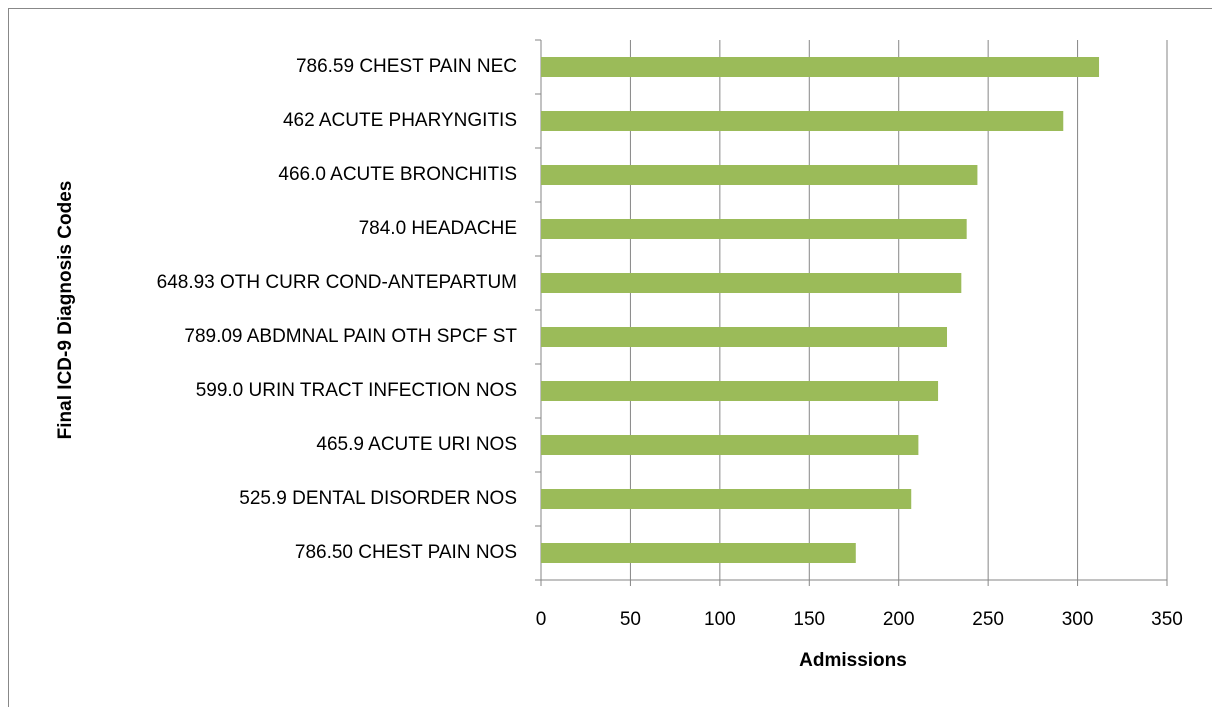 The height and width of the screenshot is (712, 1212). Describe the element at coordinates (438, 228) in the screenshot. I see `y-tick-label: 784.0 HEADACHE` at that location.